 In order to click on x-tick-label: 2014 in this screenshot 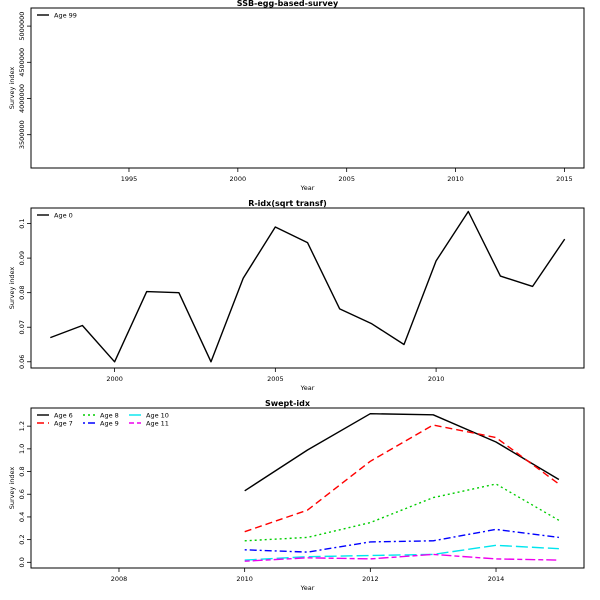, I will do `click(496, 579)`.